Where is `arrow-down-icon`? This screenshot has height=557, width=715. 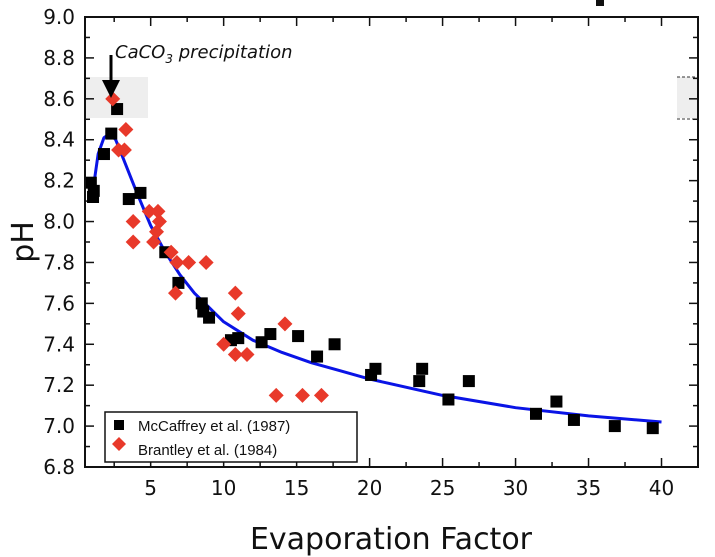 arrow-down-icon is located at coordinates (111, 89).